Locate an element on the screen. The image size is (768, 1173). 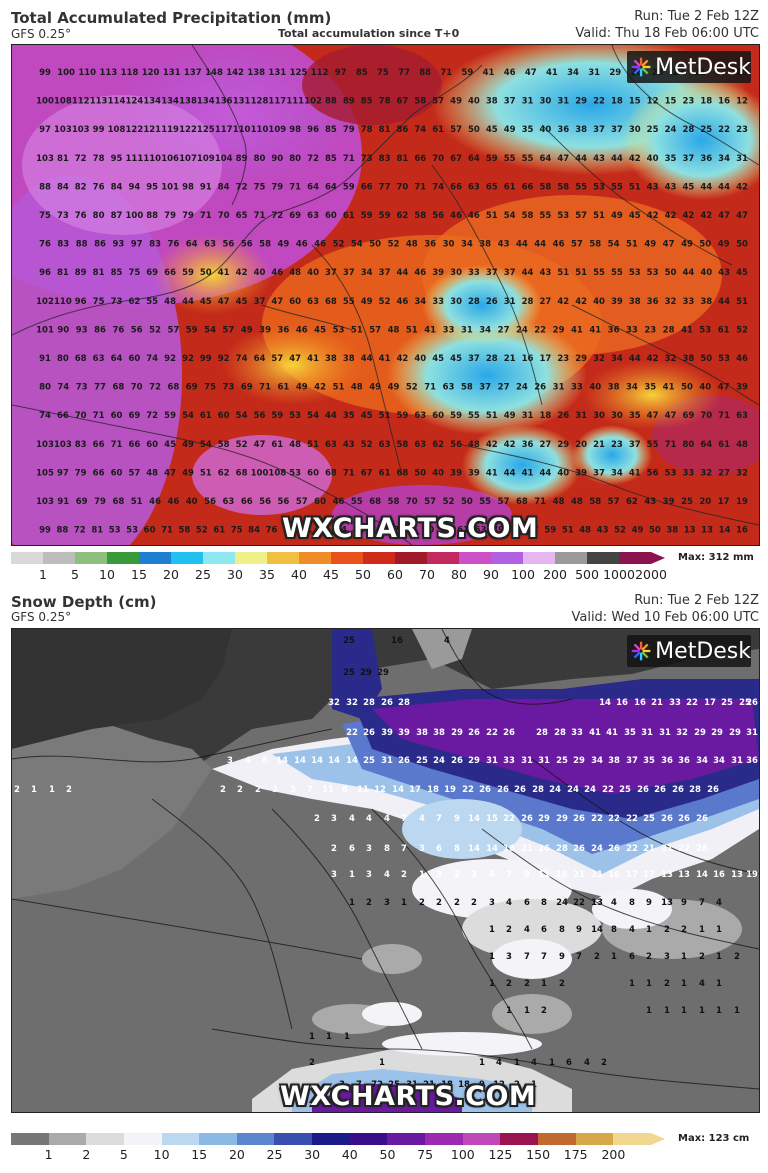
precip-value: 87 is located at coordinates (117, 216).